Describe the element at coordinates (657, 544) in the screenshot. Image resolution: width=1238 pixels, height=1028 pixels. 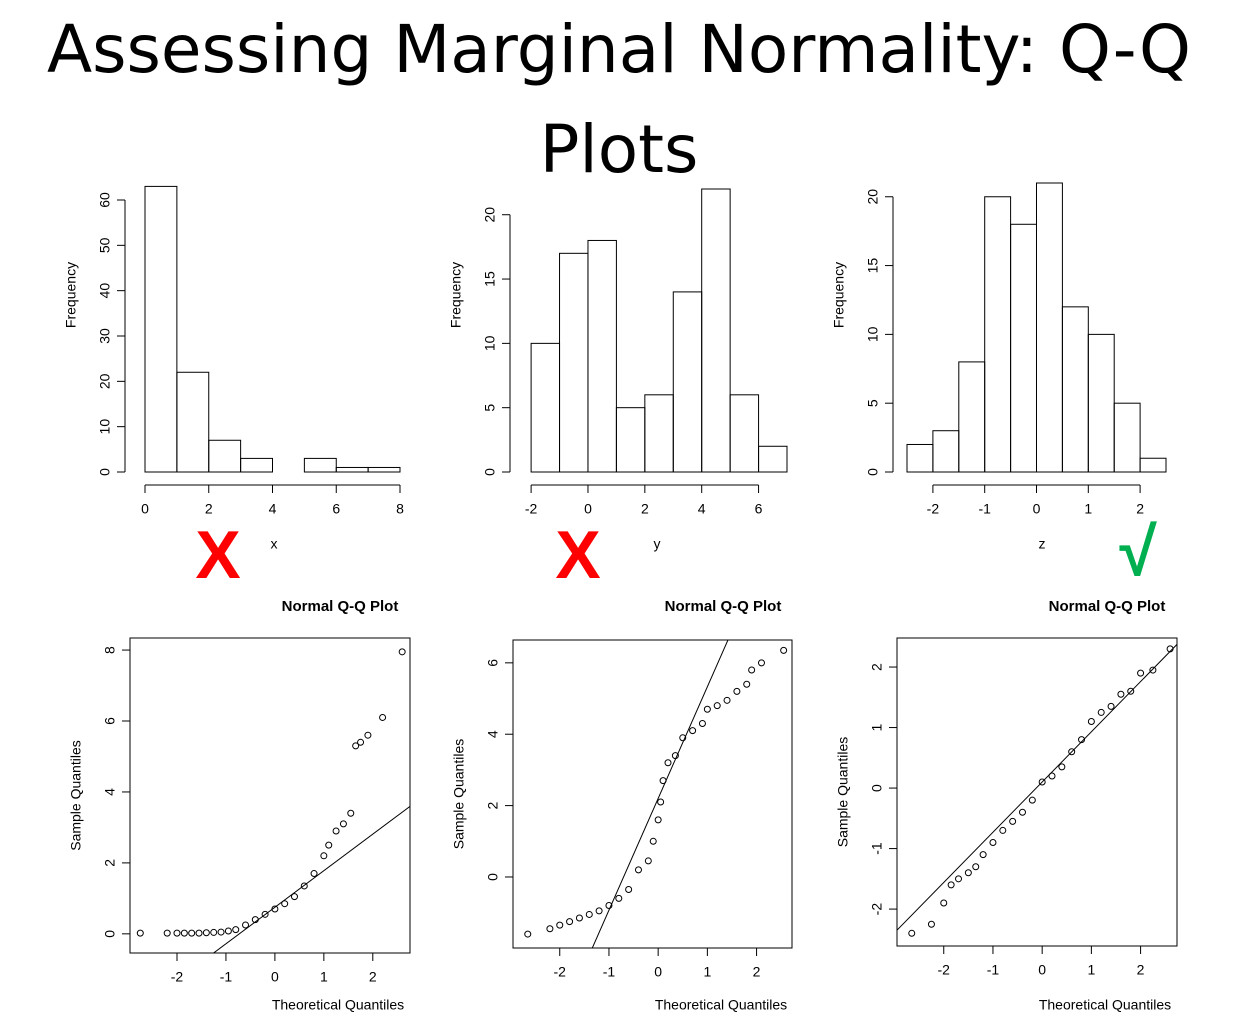
I see `x-axis-label: y` at that location.